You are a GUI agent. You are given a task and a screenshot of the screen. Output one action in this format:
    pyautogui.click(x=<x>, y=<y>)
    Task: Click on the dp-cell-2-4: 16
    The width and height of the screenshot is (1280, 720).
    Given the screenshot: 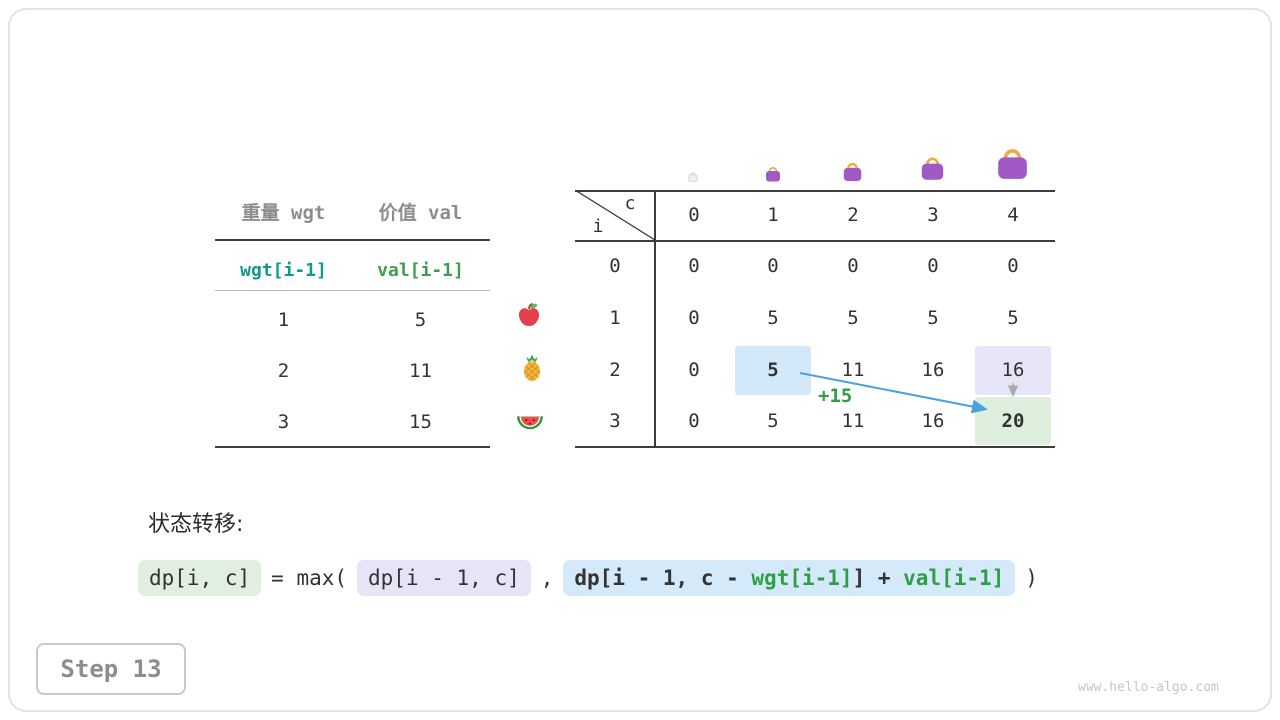 What is the action you would take?
    pyautogui.click(x=1013, y=370)
    